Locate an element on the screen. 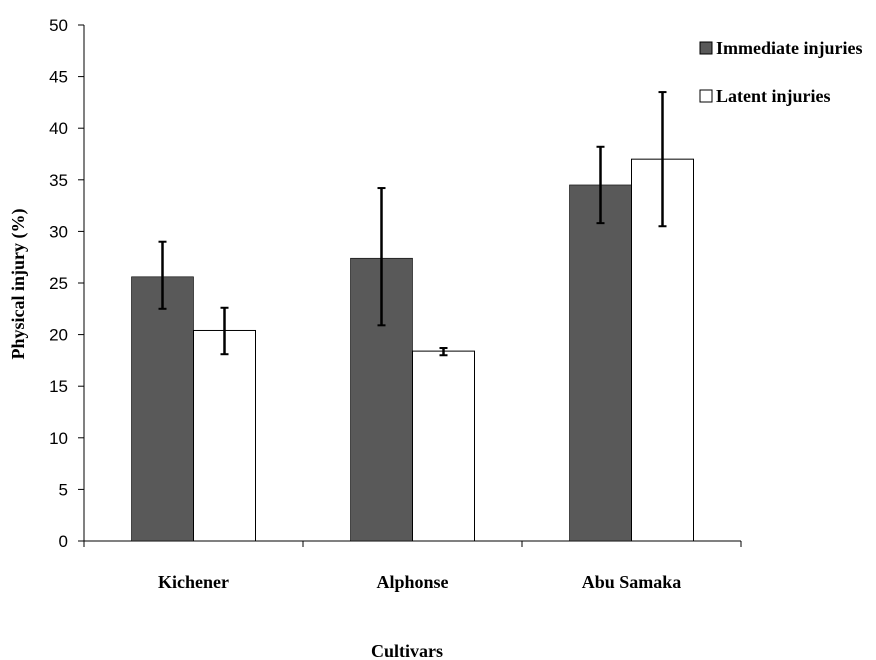  legend-swatch-immediate is located at coordinates (706, 48).